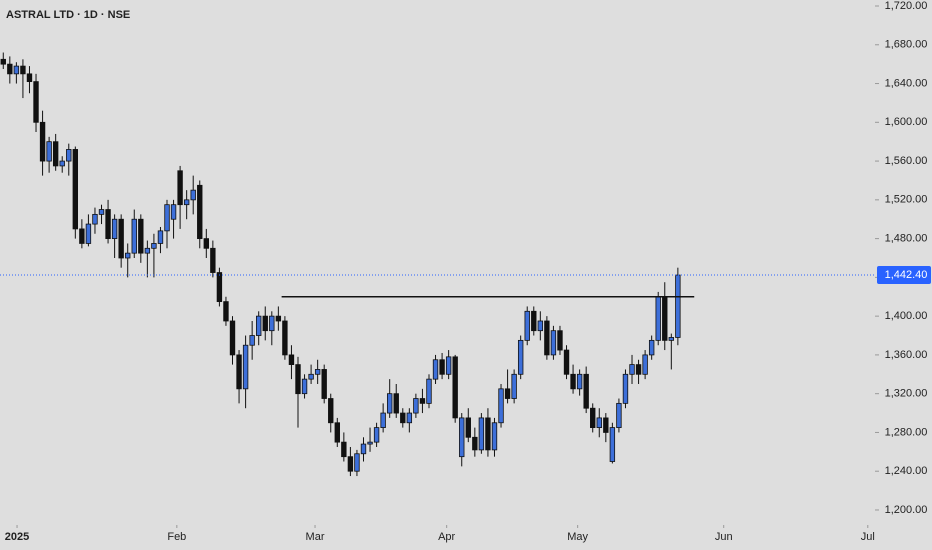 This screenshot has width=932, height=550. I want to click on y-tick-label: 1,720.00, so click(906, 6).